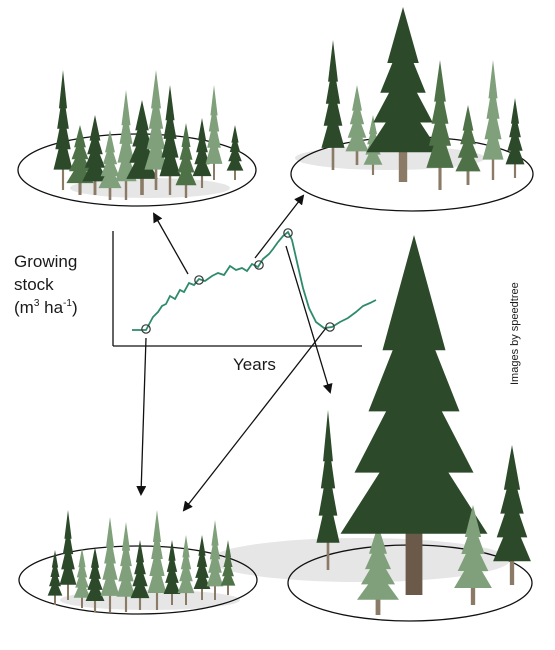 The height and width of the screenshot is (650, 555). Describe the element at coordinates (199, 280) in the screenshot. I see `marker-young-mixed` at that location.